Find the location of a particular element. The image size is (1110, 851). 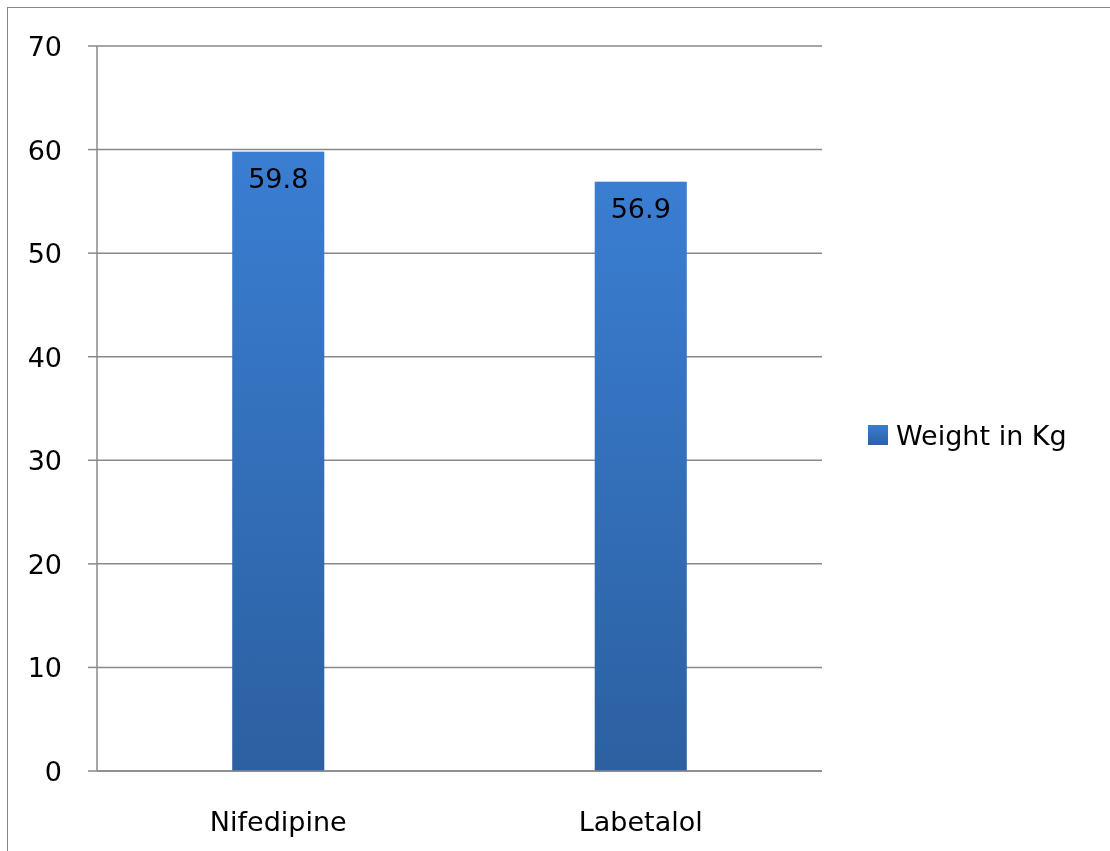

legend-label: Weight in Kg is located at coordinates (981, 435).